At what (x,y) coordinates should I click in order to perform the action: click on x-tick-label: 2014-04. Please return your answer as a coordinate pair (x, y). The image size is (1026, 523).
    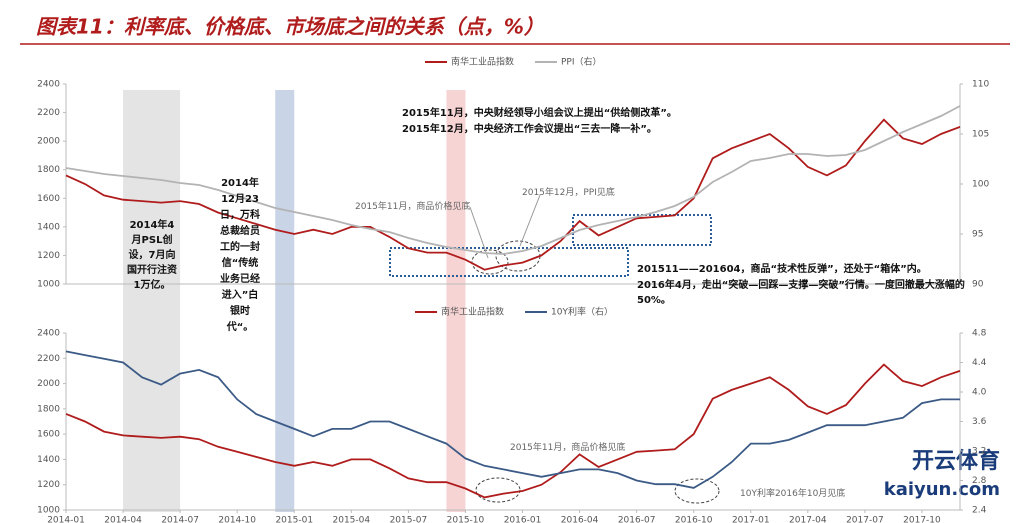
    Looking at the image, I should click on (123, 519).